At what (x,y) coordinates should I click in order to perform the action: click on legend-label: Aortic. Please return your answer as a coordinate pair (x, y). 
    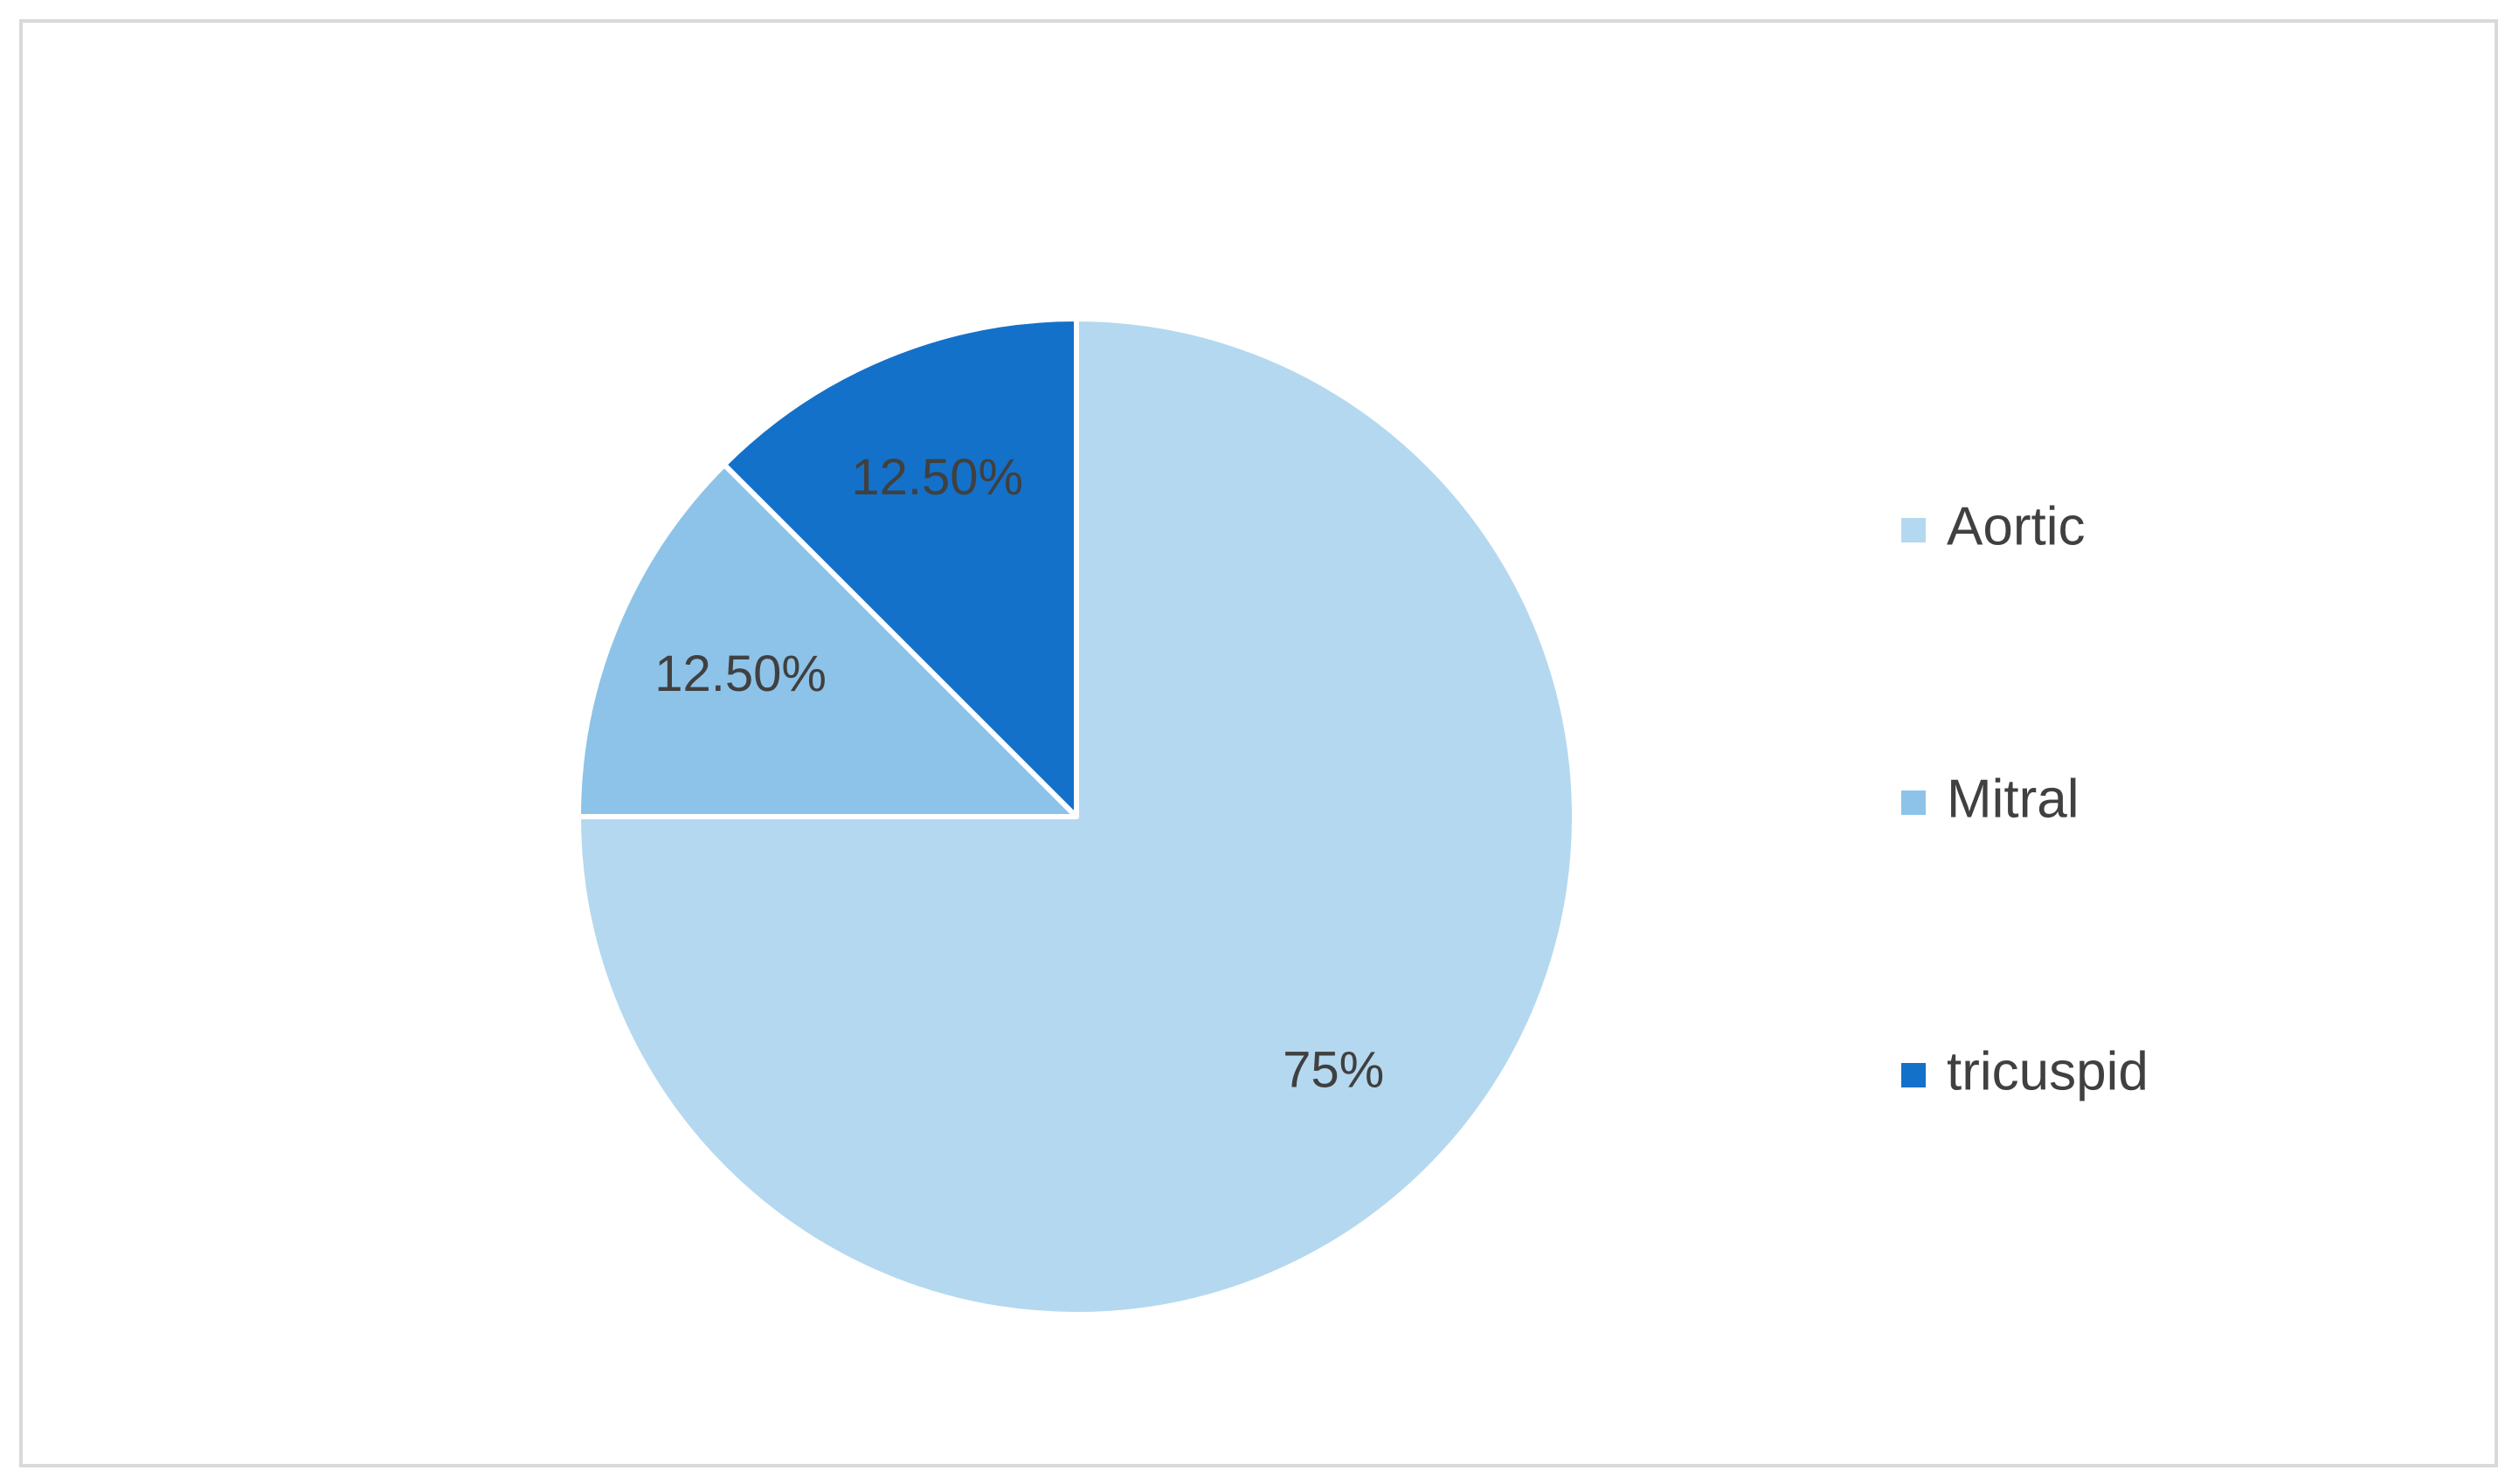
    Looking at the image, I should click on (2016, 526).